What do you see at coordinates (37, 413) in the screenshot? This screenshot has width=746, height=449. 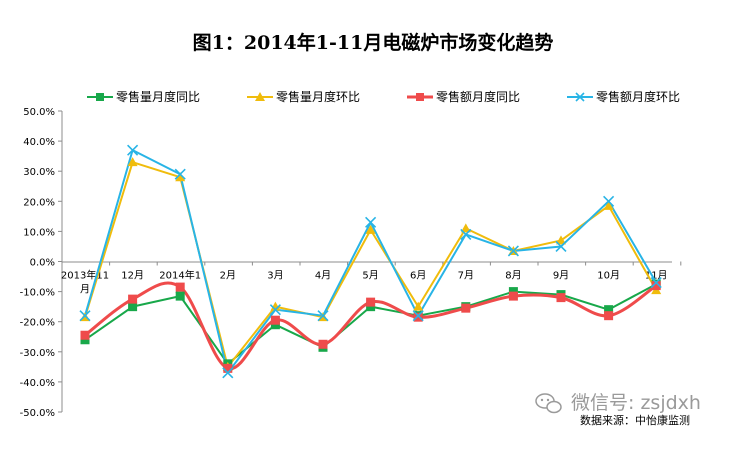 I see `y-tick-label: -50.0%` at bounding box center [37, 413].